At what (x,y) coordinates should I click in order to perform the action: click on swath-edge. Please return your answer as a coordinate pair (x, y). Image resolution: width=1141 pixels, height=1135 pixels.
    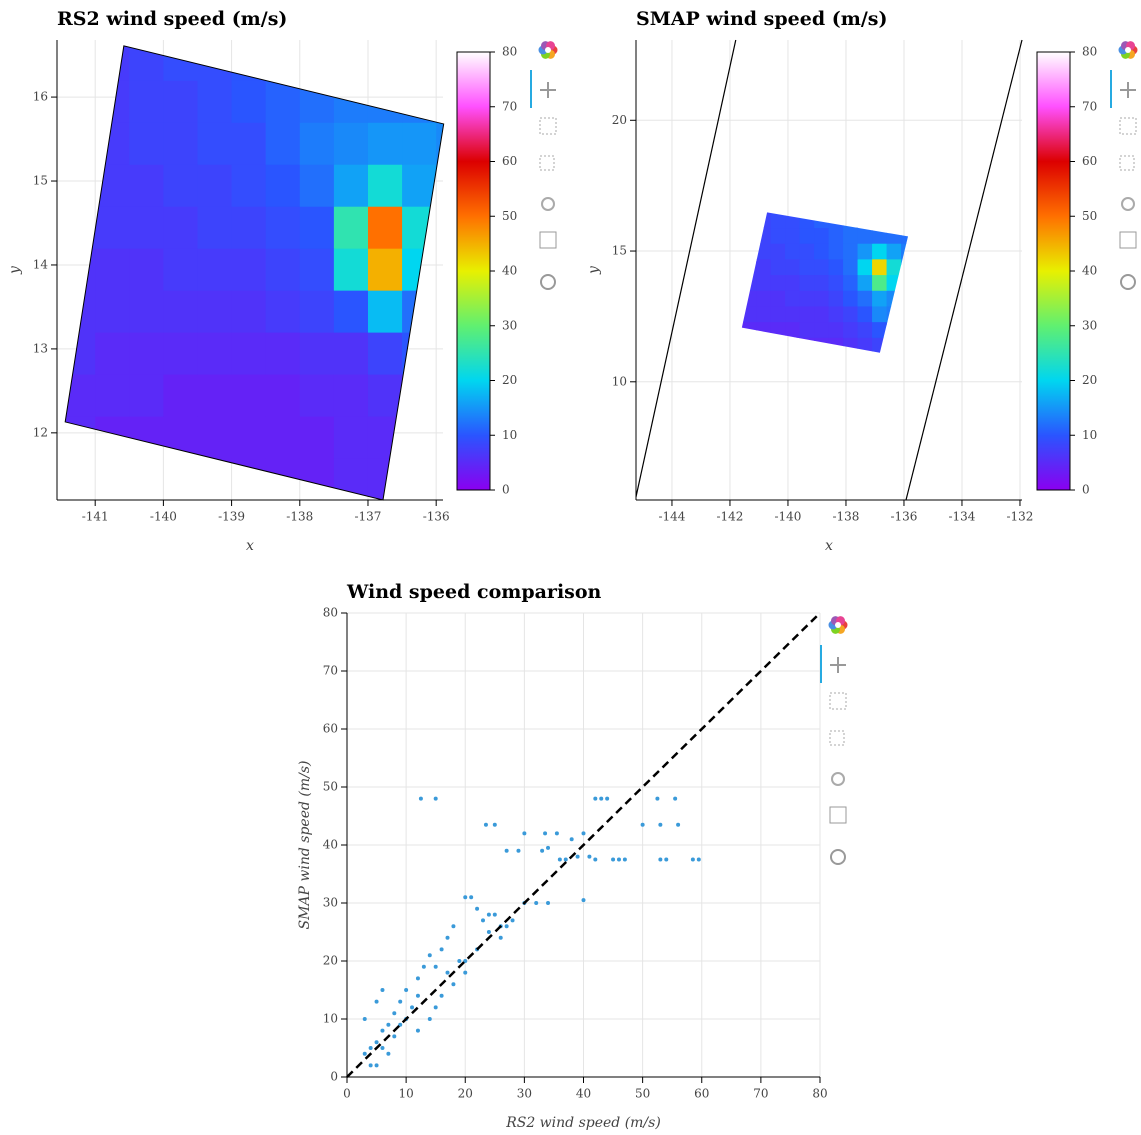
    Looking at the image, I should click on (964, 270).